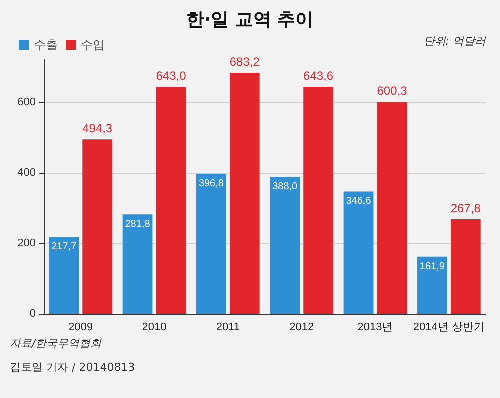  What do you see at coordinates (81, 328) in the screenshot?
I see `x-tick-label: 2009` at bounding box center [81, 328].